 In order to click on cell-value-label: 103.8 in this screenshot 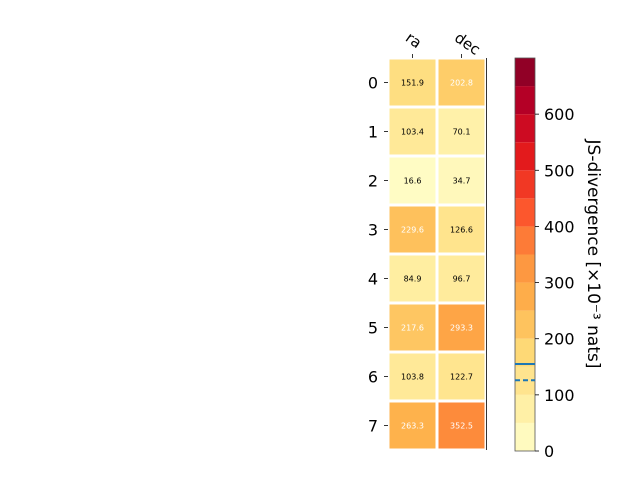, I will do `click(412, 377)`.